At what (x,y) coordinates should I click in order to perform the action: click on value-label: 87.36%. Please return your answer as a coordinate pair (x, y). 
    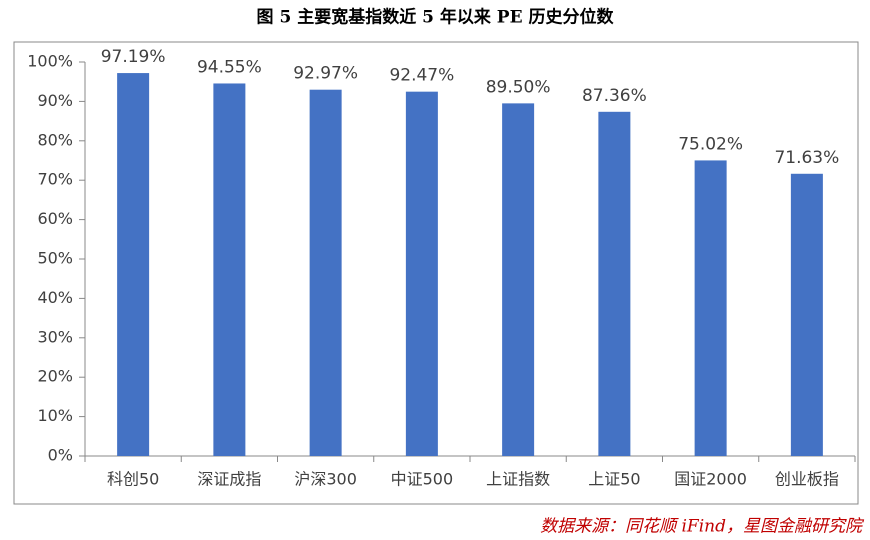
    Looking at the image, I should click on (614, 96).